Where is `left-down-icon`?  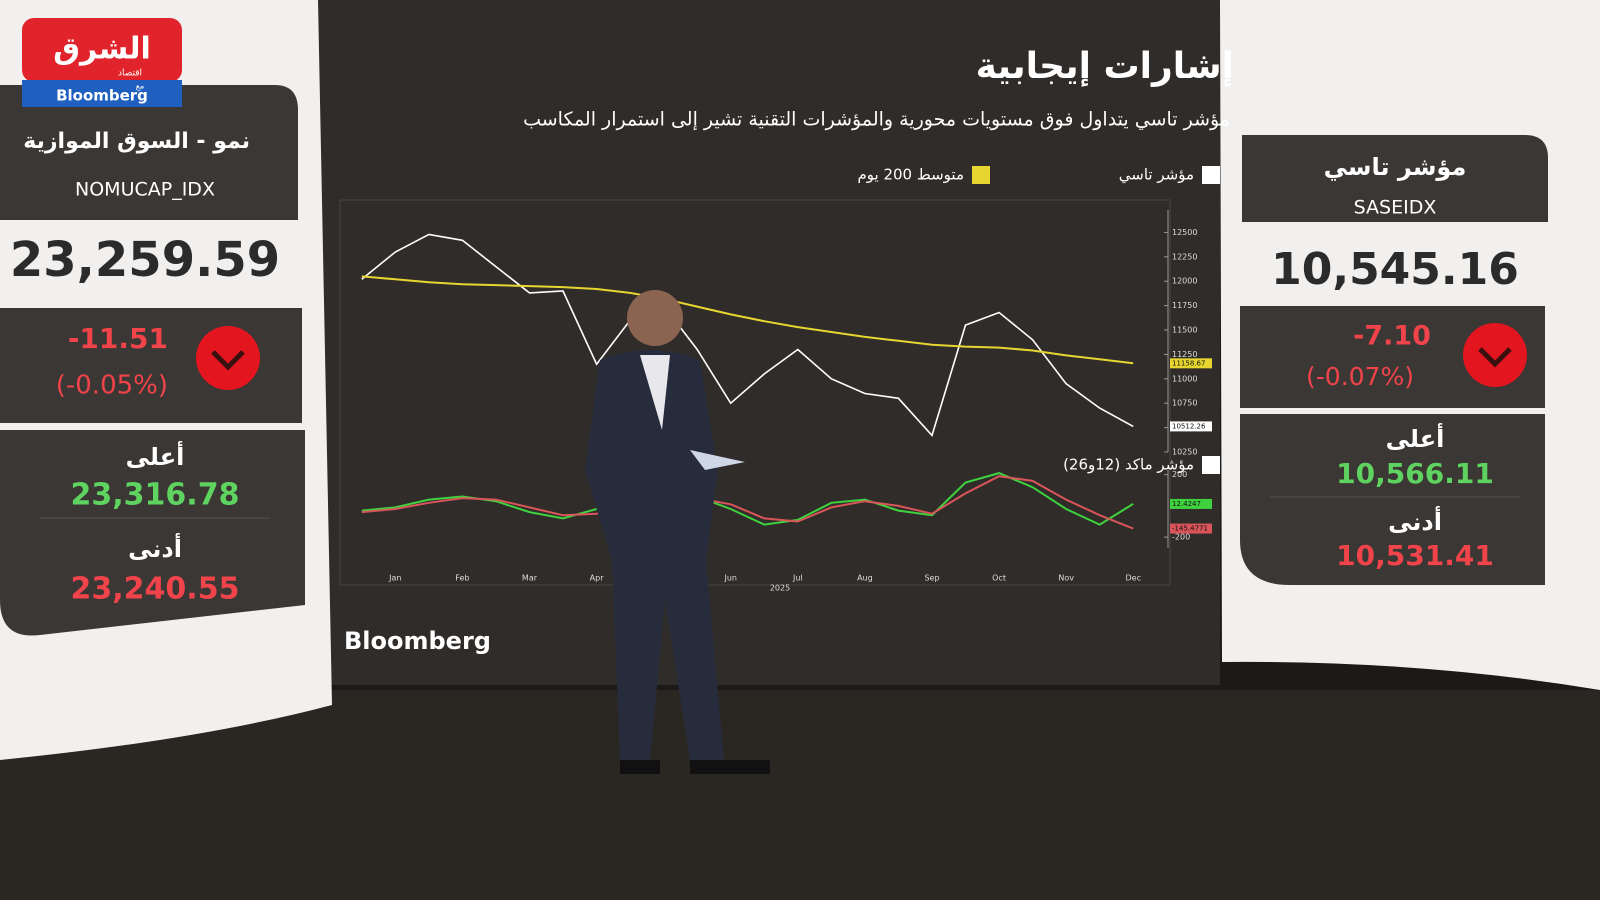
left-down-icon is located at coordinates (228, 358).